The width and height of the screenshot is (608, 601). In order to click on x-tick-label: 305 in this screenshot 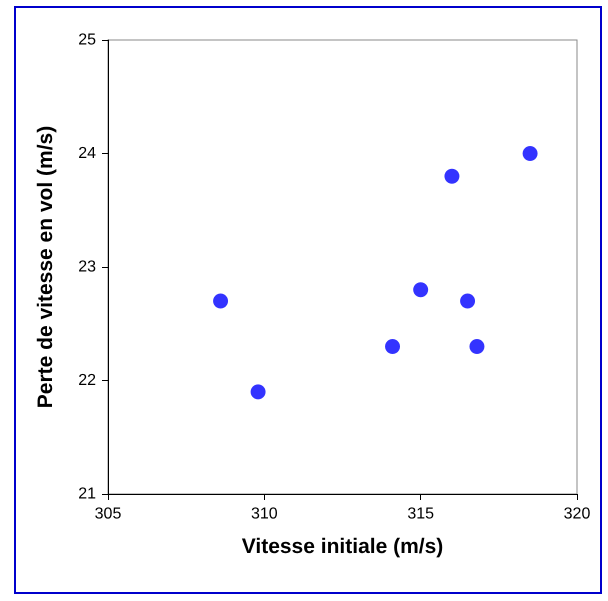, I will do `click(108, 514)`.